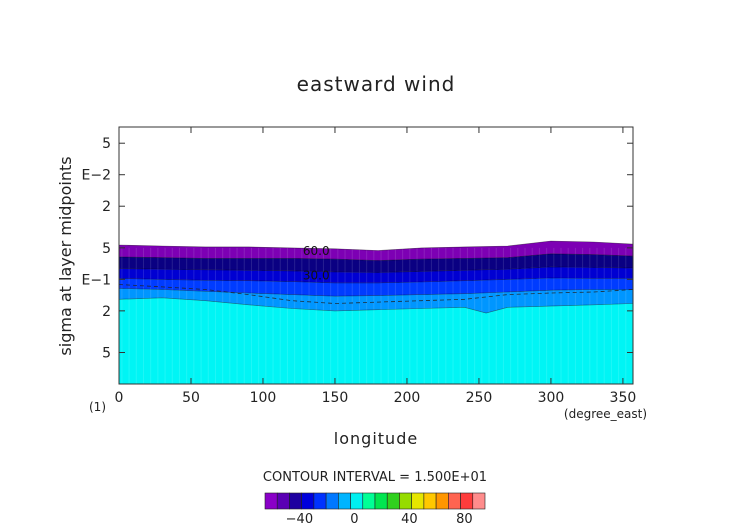 This screenshot has width=752, height=532. Describe the element at coordinates (119, 398) in the screenshot. I see `x-tick-label: 0` at that location.